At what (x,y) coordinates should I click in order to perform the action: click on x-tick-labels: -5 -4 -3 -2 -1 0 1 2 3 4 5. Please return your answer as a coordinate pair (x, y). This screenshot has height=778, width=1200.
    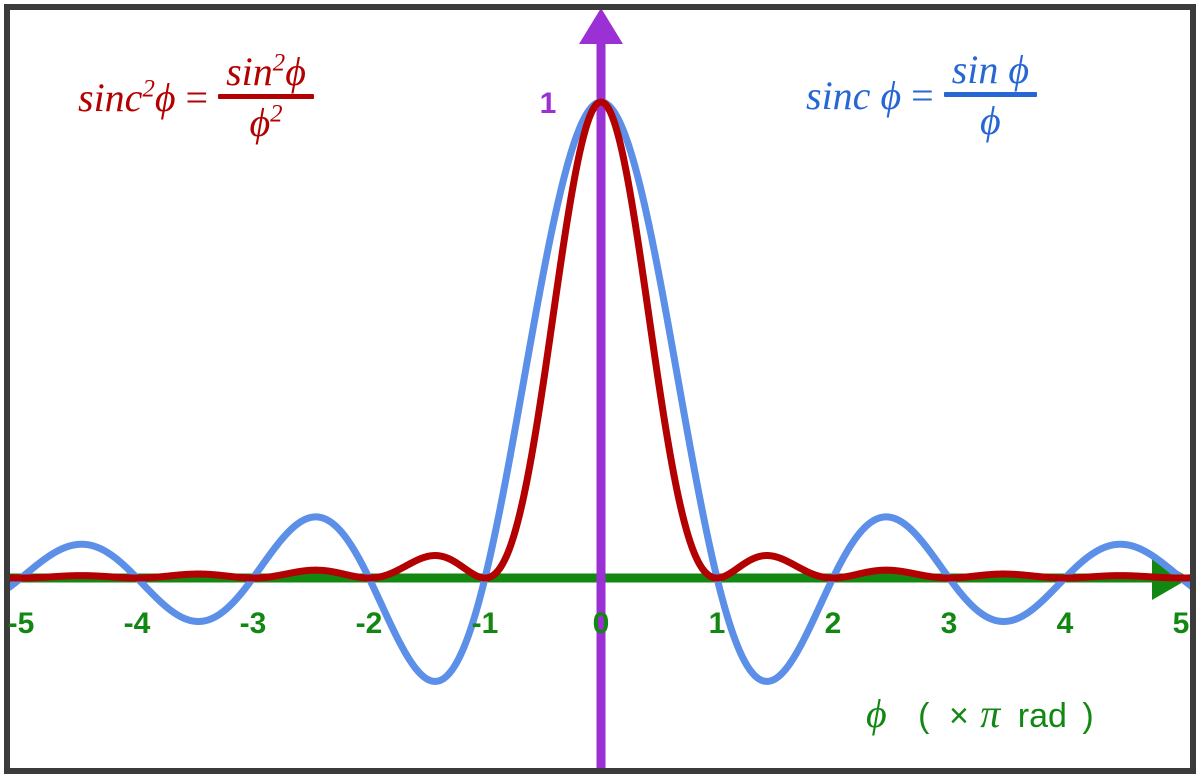
    Looking at the image, I should click on (599, 623).